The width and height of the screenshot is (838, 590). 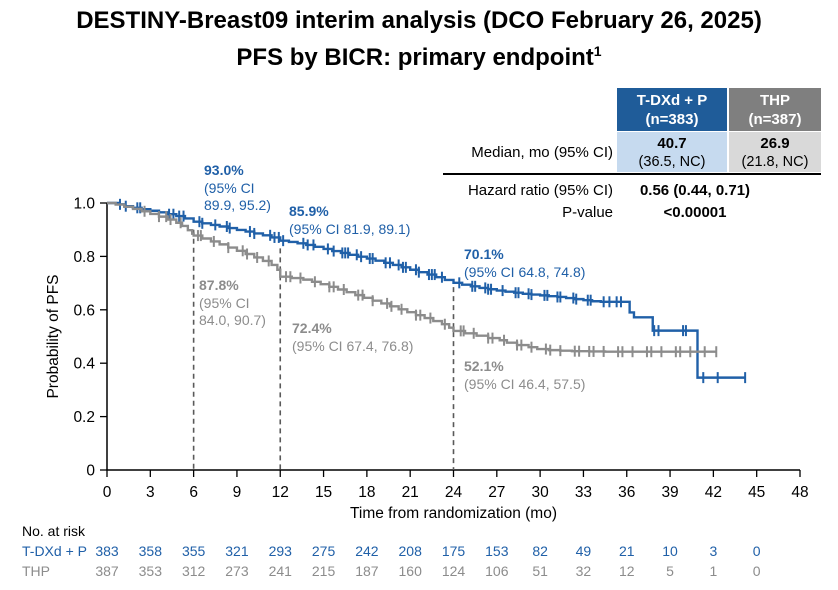 I want to click on x-tick-label: 21, so click(x=410, y=492).